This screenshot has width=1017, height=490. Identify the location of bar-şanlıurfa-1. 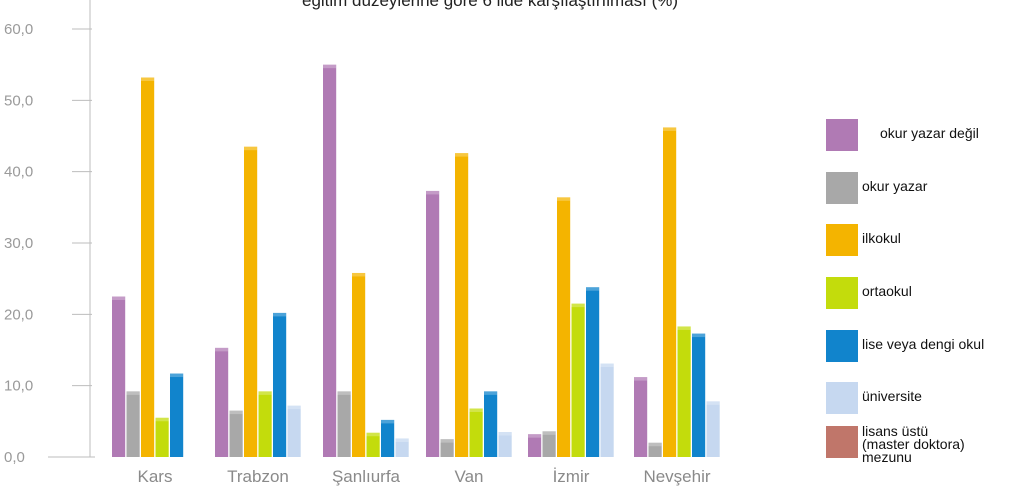
(344, 424).